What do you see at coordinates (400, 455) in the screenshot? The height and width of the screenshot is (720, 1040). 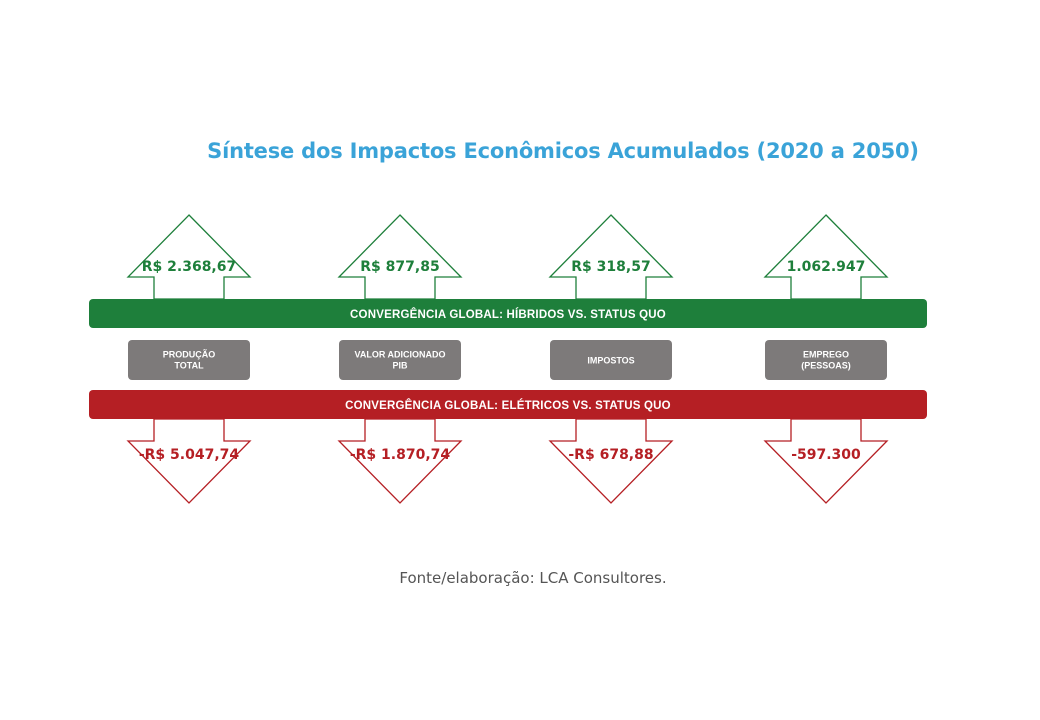 I see `down-arrow-value: -R$ 1.870,74` at bounding box center [400, 455].